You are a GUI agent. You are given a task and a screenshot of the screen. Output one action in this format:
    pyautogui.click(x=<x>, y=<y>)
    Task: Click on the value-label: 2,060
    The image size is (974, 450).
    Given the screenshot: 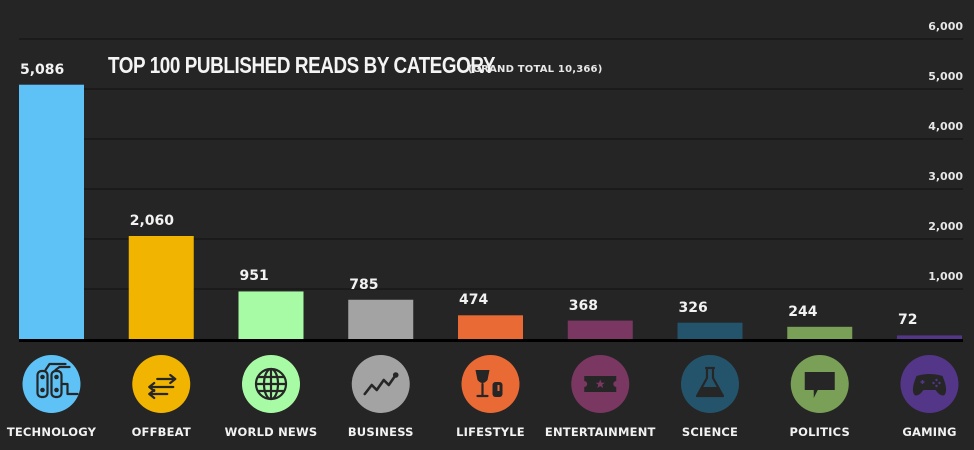 What is the action you would take?
    pyautogui.click(x=152, y=221)
    